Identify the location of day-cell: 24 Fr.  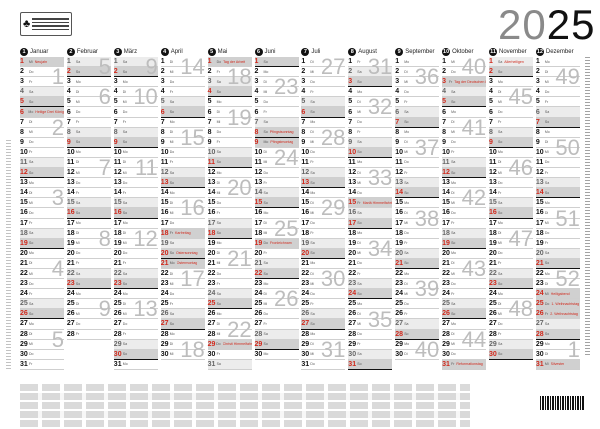
(42, 294).